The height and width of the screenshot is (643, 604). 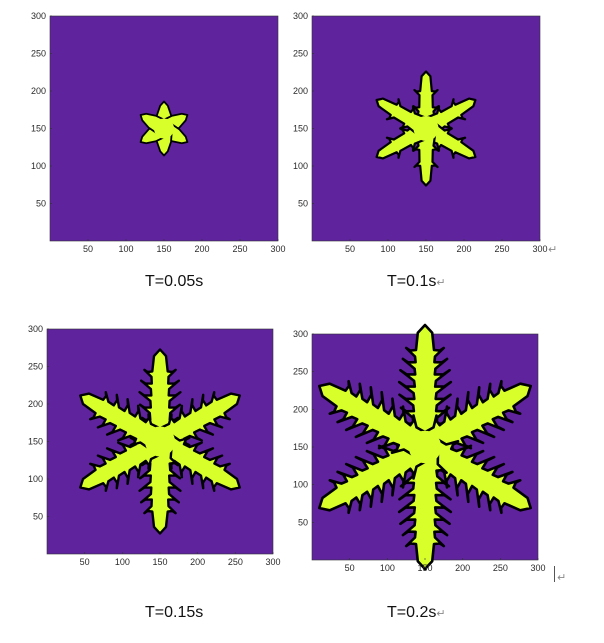 I want to click on caption-t-0-05: T=0.05s, so click(x=174, y=282).